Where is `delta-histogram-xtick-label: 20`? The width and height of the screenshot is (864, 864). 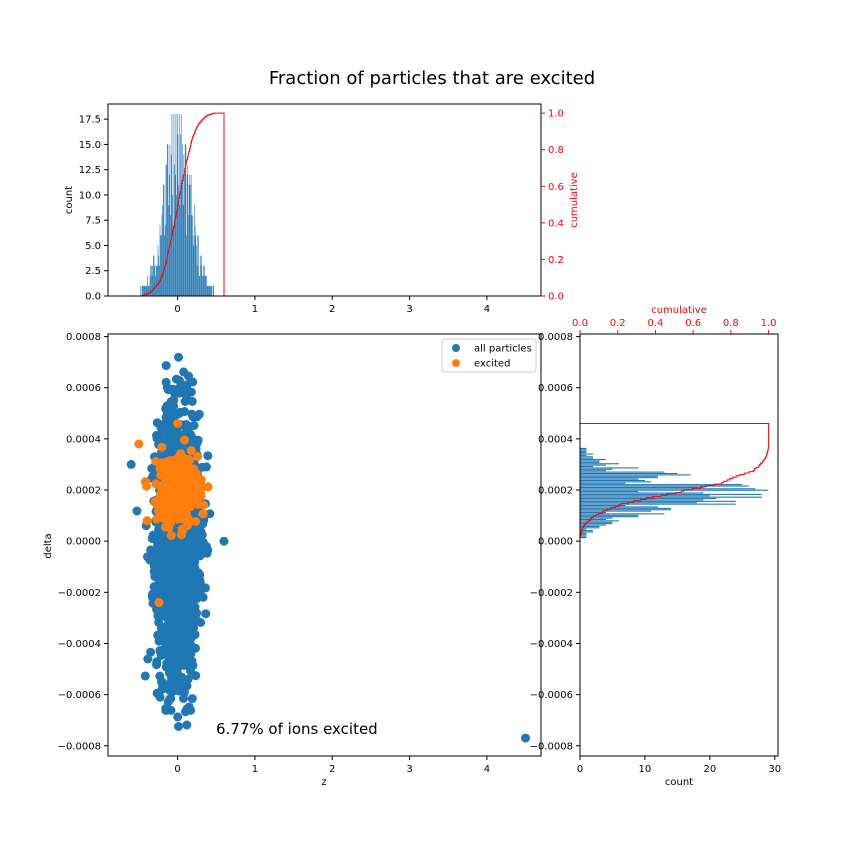
delta-histogram-xtick-label: 20 is located at coordinates (709, 769).